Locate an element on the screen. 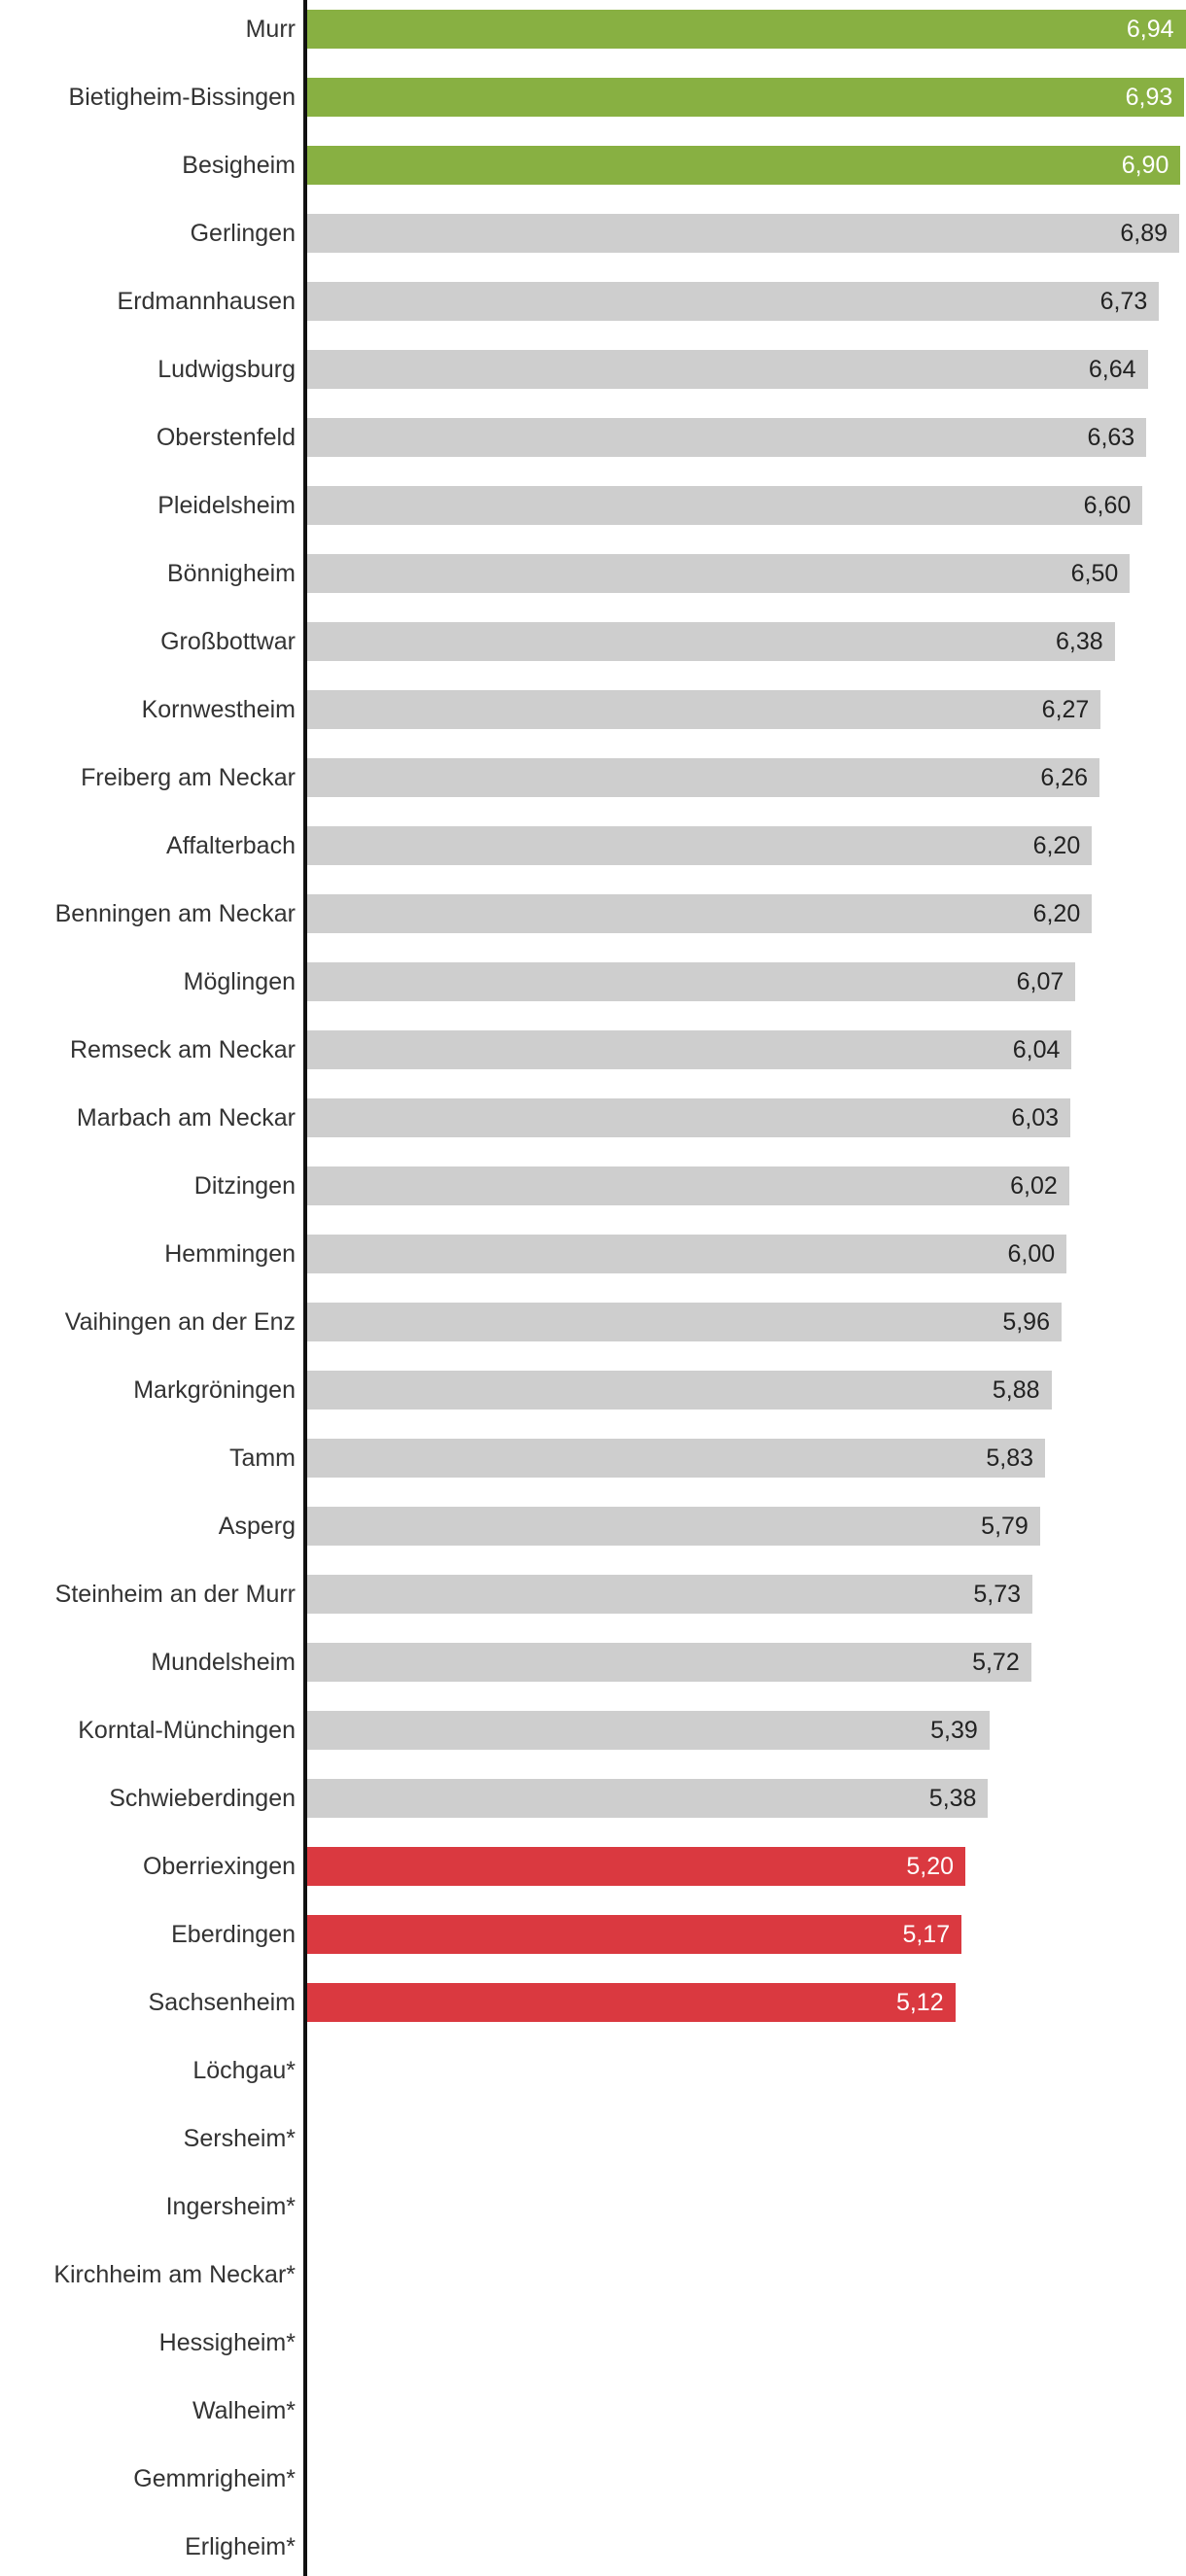 This screenshot has width=1186, height=2576. value-label: 6,73 is located at coordinates (1123, 301).